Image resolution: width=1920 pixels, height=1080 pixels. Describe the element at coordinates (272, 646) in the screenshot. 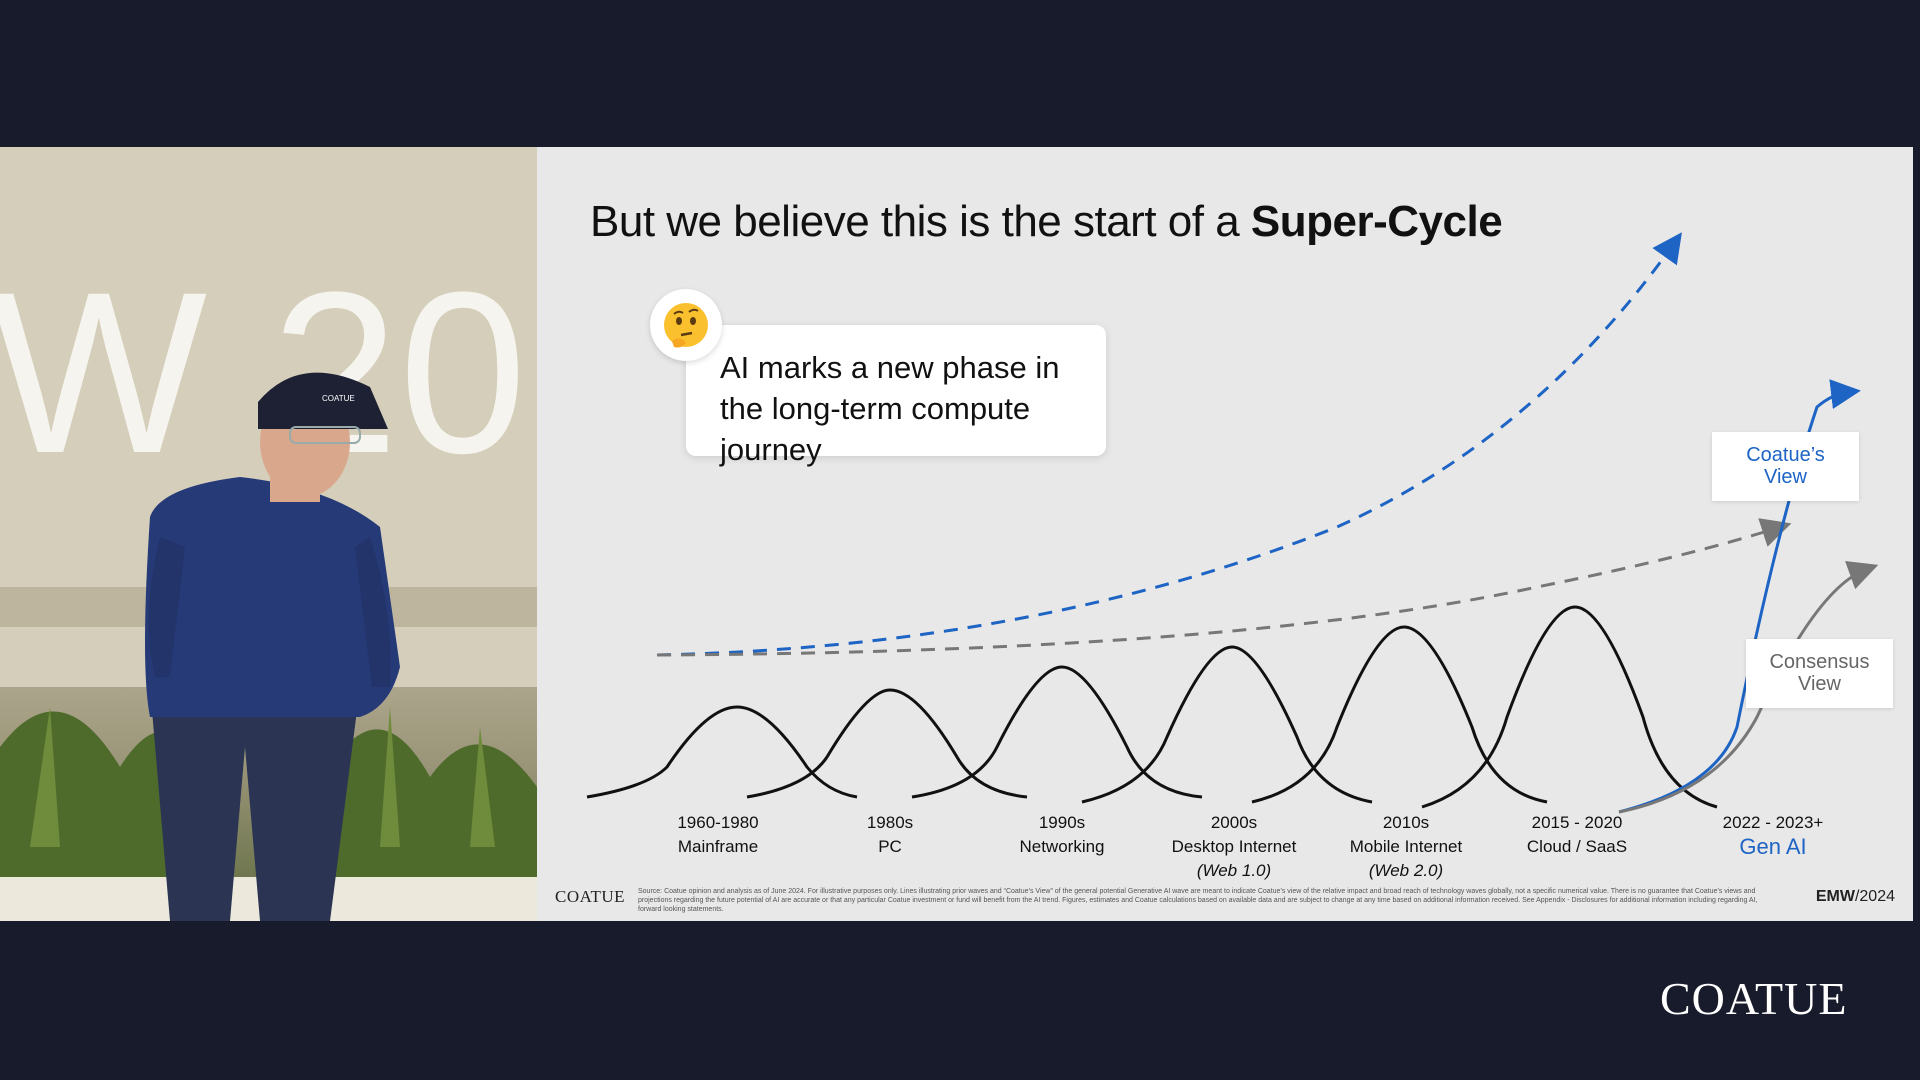

I see `speaker: COATUE` at that location.